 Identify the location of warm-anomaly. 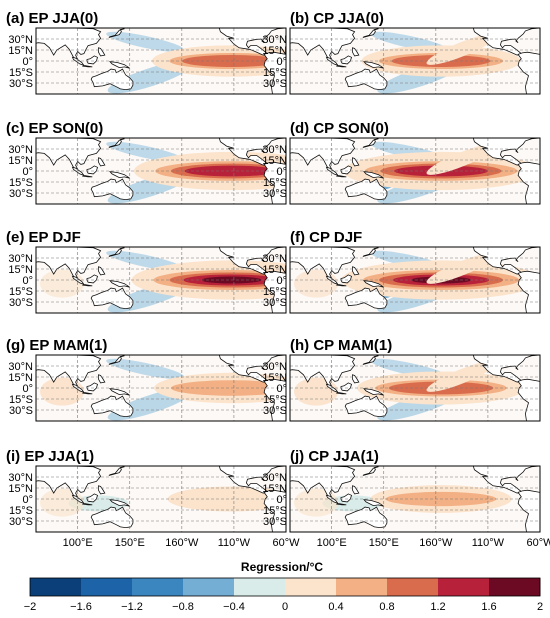
(462, 376).